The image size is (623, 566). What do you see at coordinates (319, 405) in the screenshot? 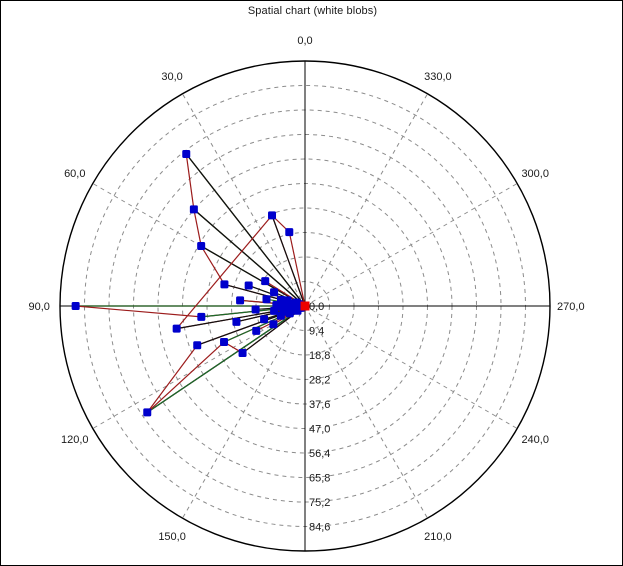
I see `svg-text: 37,6` at bounding box center [319, 405].